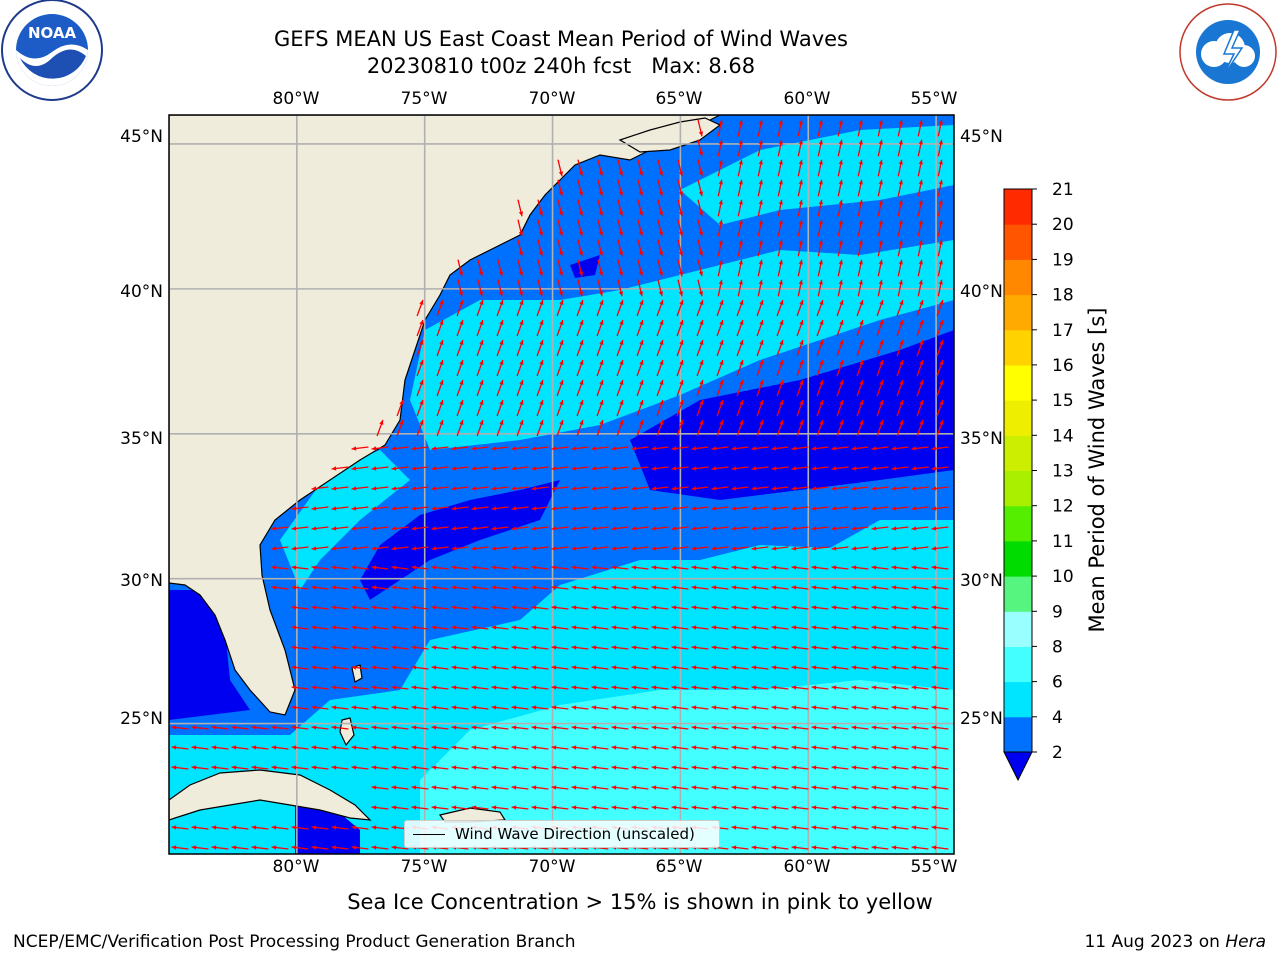  Describe the element at coordinates (1063, 577) in the screenshot. I see `colorbar-tick-label: 10` at that location.